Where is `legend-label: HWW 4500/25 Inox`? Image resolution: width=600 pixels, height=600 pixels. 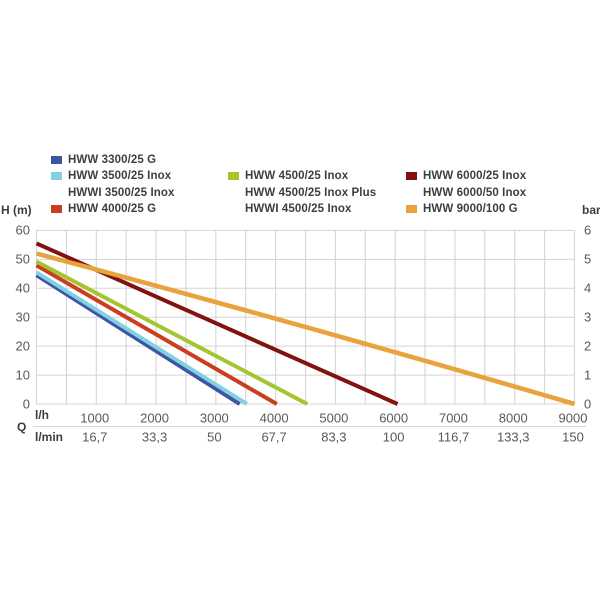 legend-label: HWW 4500/25 Inox is located at coordinates (297, 176).